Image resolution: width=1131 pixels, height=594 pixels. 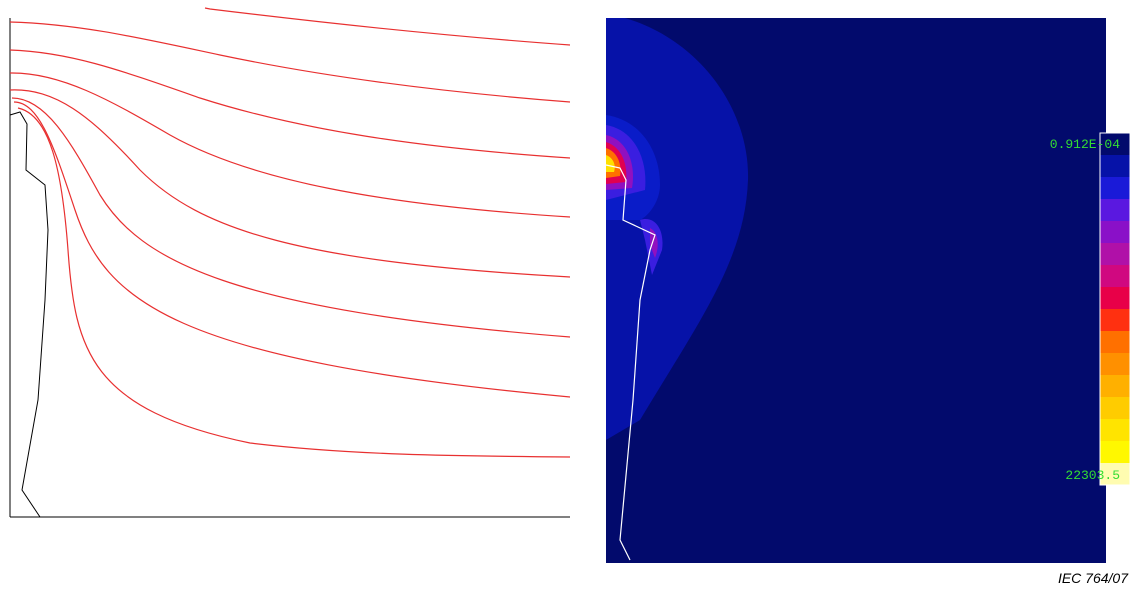 What do you see at coordinates (1093, 578) in the screenshot?
I see `caption: IEC 764/07` at bounding box center [1093, 578].